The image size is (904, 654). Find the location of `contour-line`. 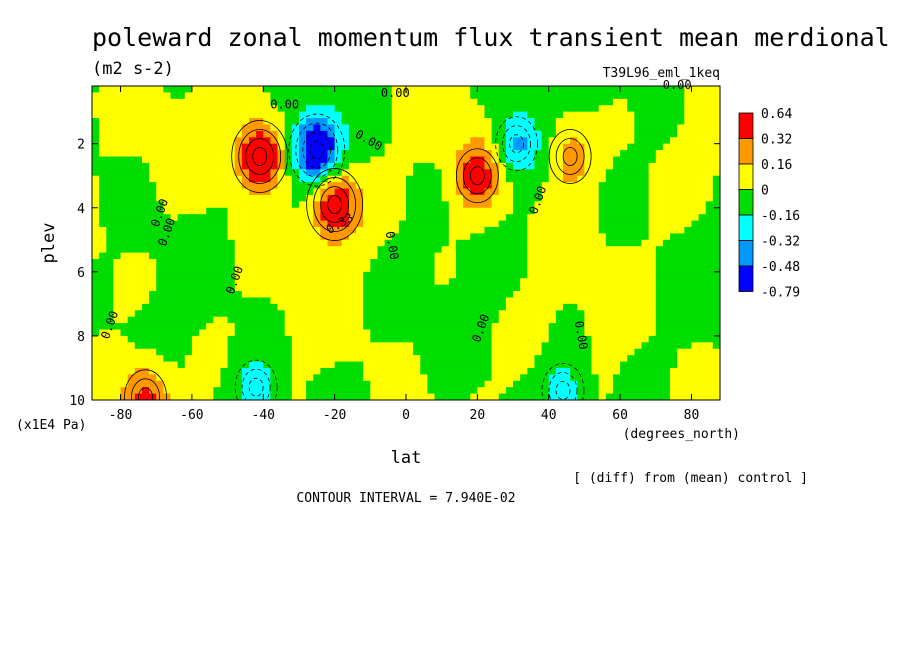

contour-line is located at coordinates (256, 384).